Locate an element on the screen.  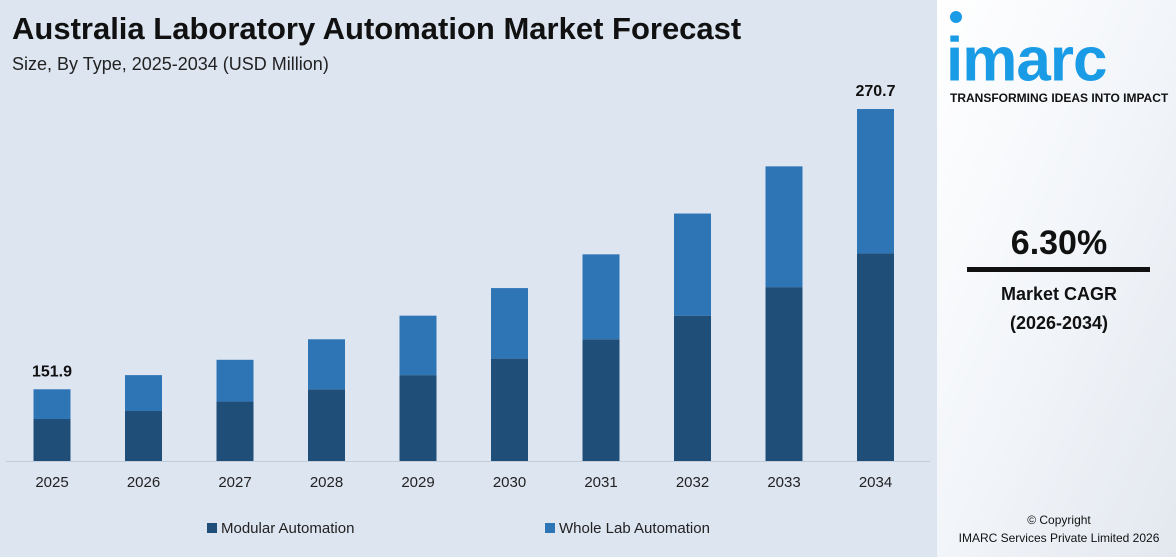
logo: imarc is located at coordinates (1026, 59).